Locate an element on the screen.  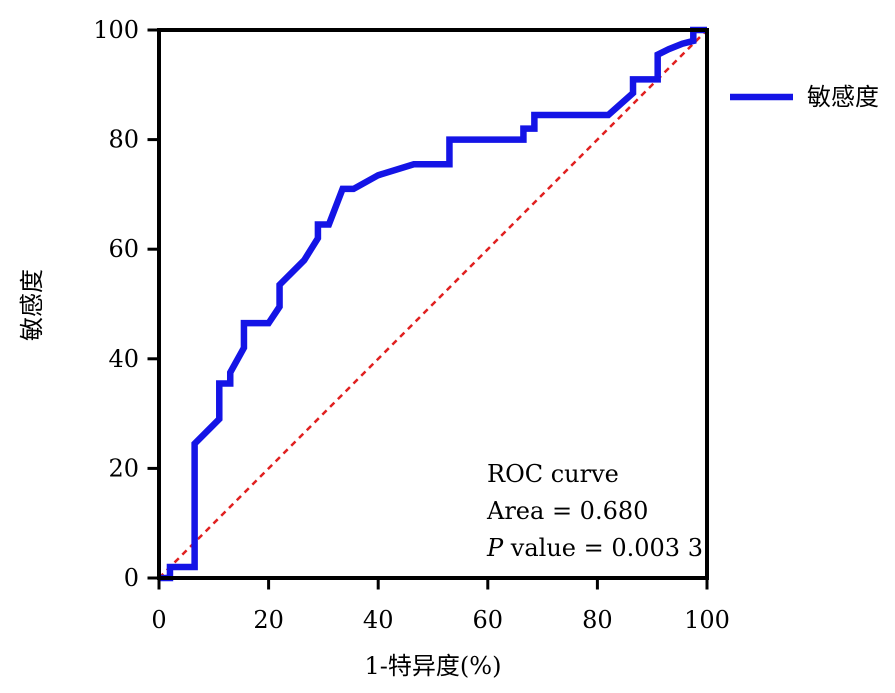
x-tick-label: 60 is located at coordinates (488, 620).